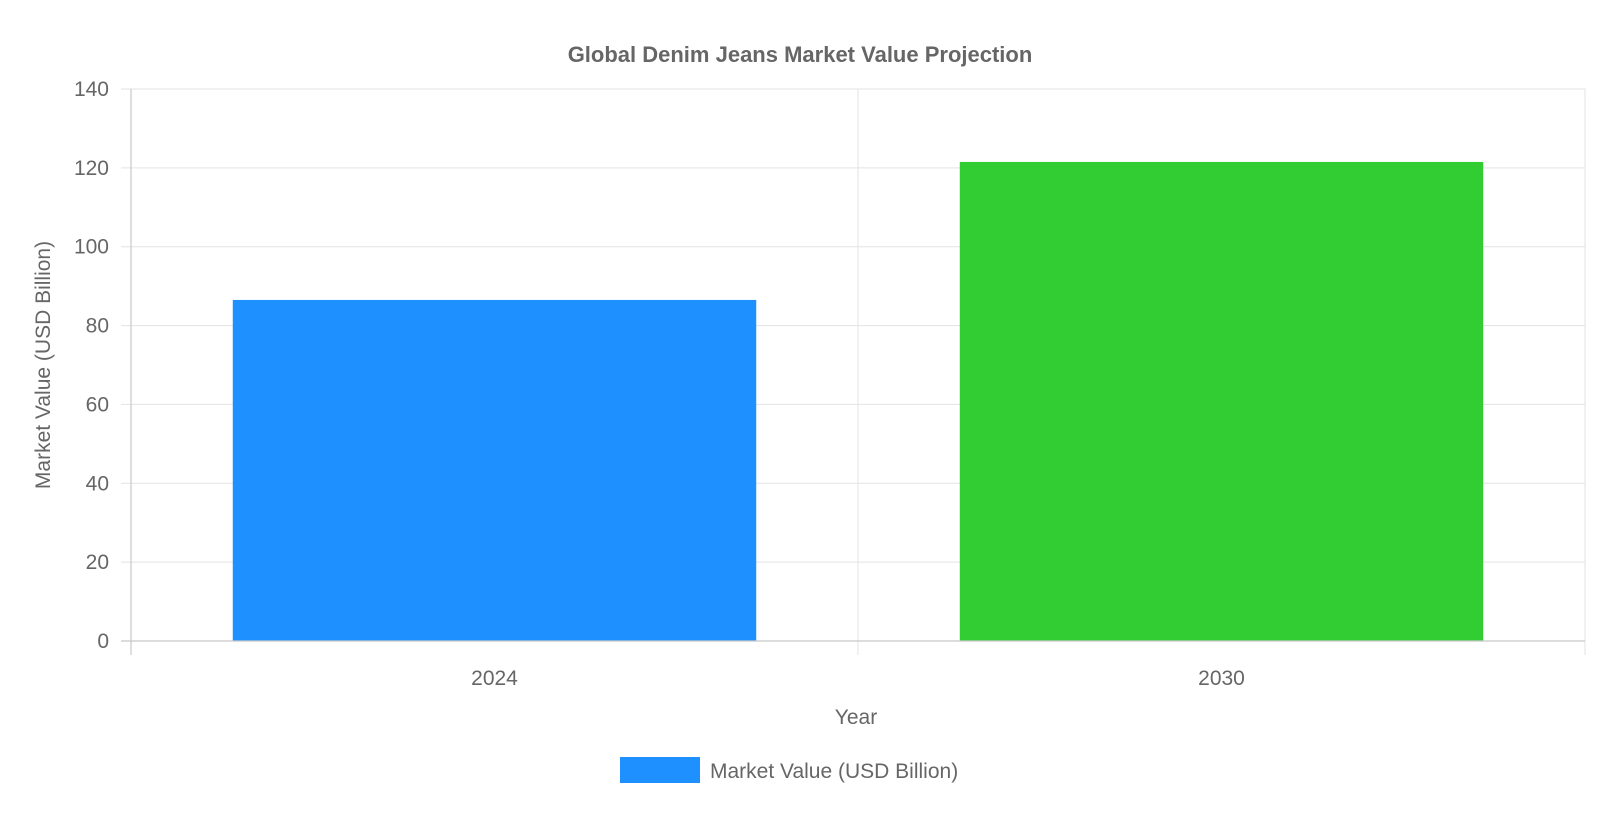  What do you see at coordinates (43, 365) in the screenshot?
I see `y-axis-label: Market Value (USD Billion)` at bounding box center [43, 365].